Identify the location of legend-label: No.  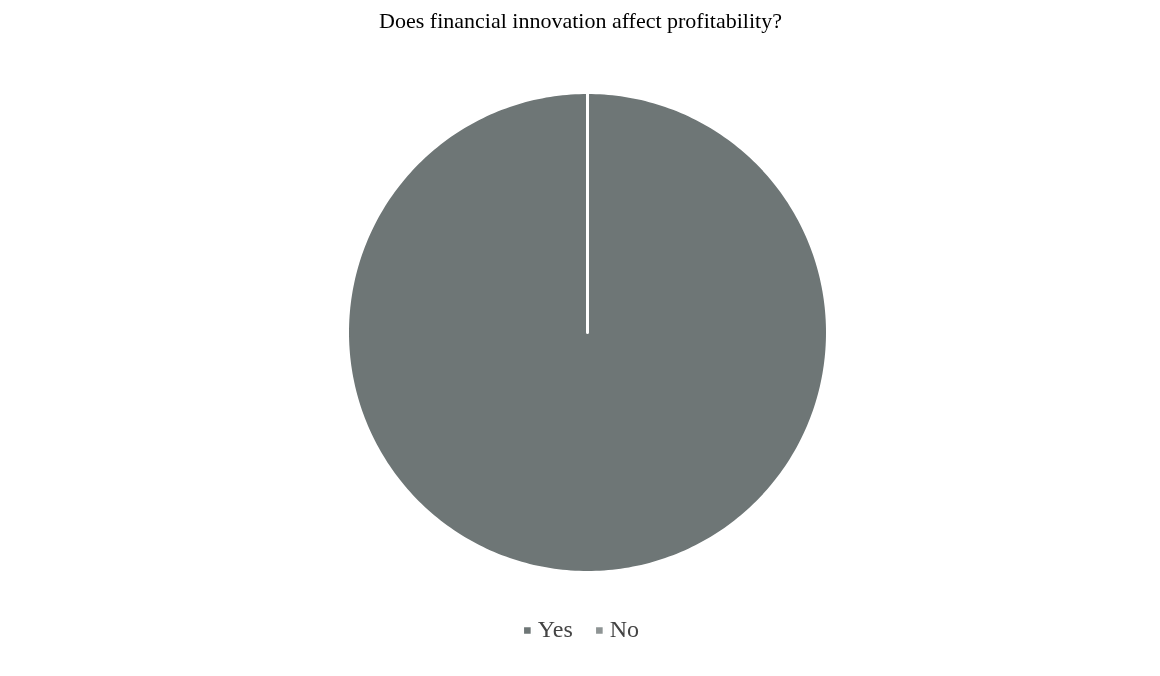
(624, 629).